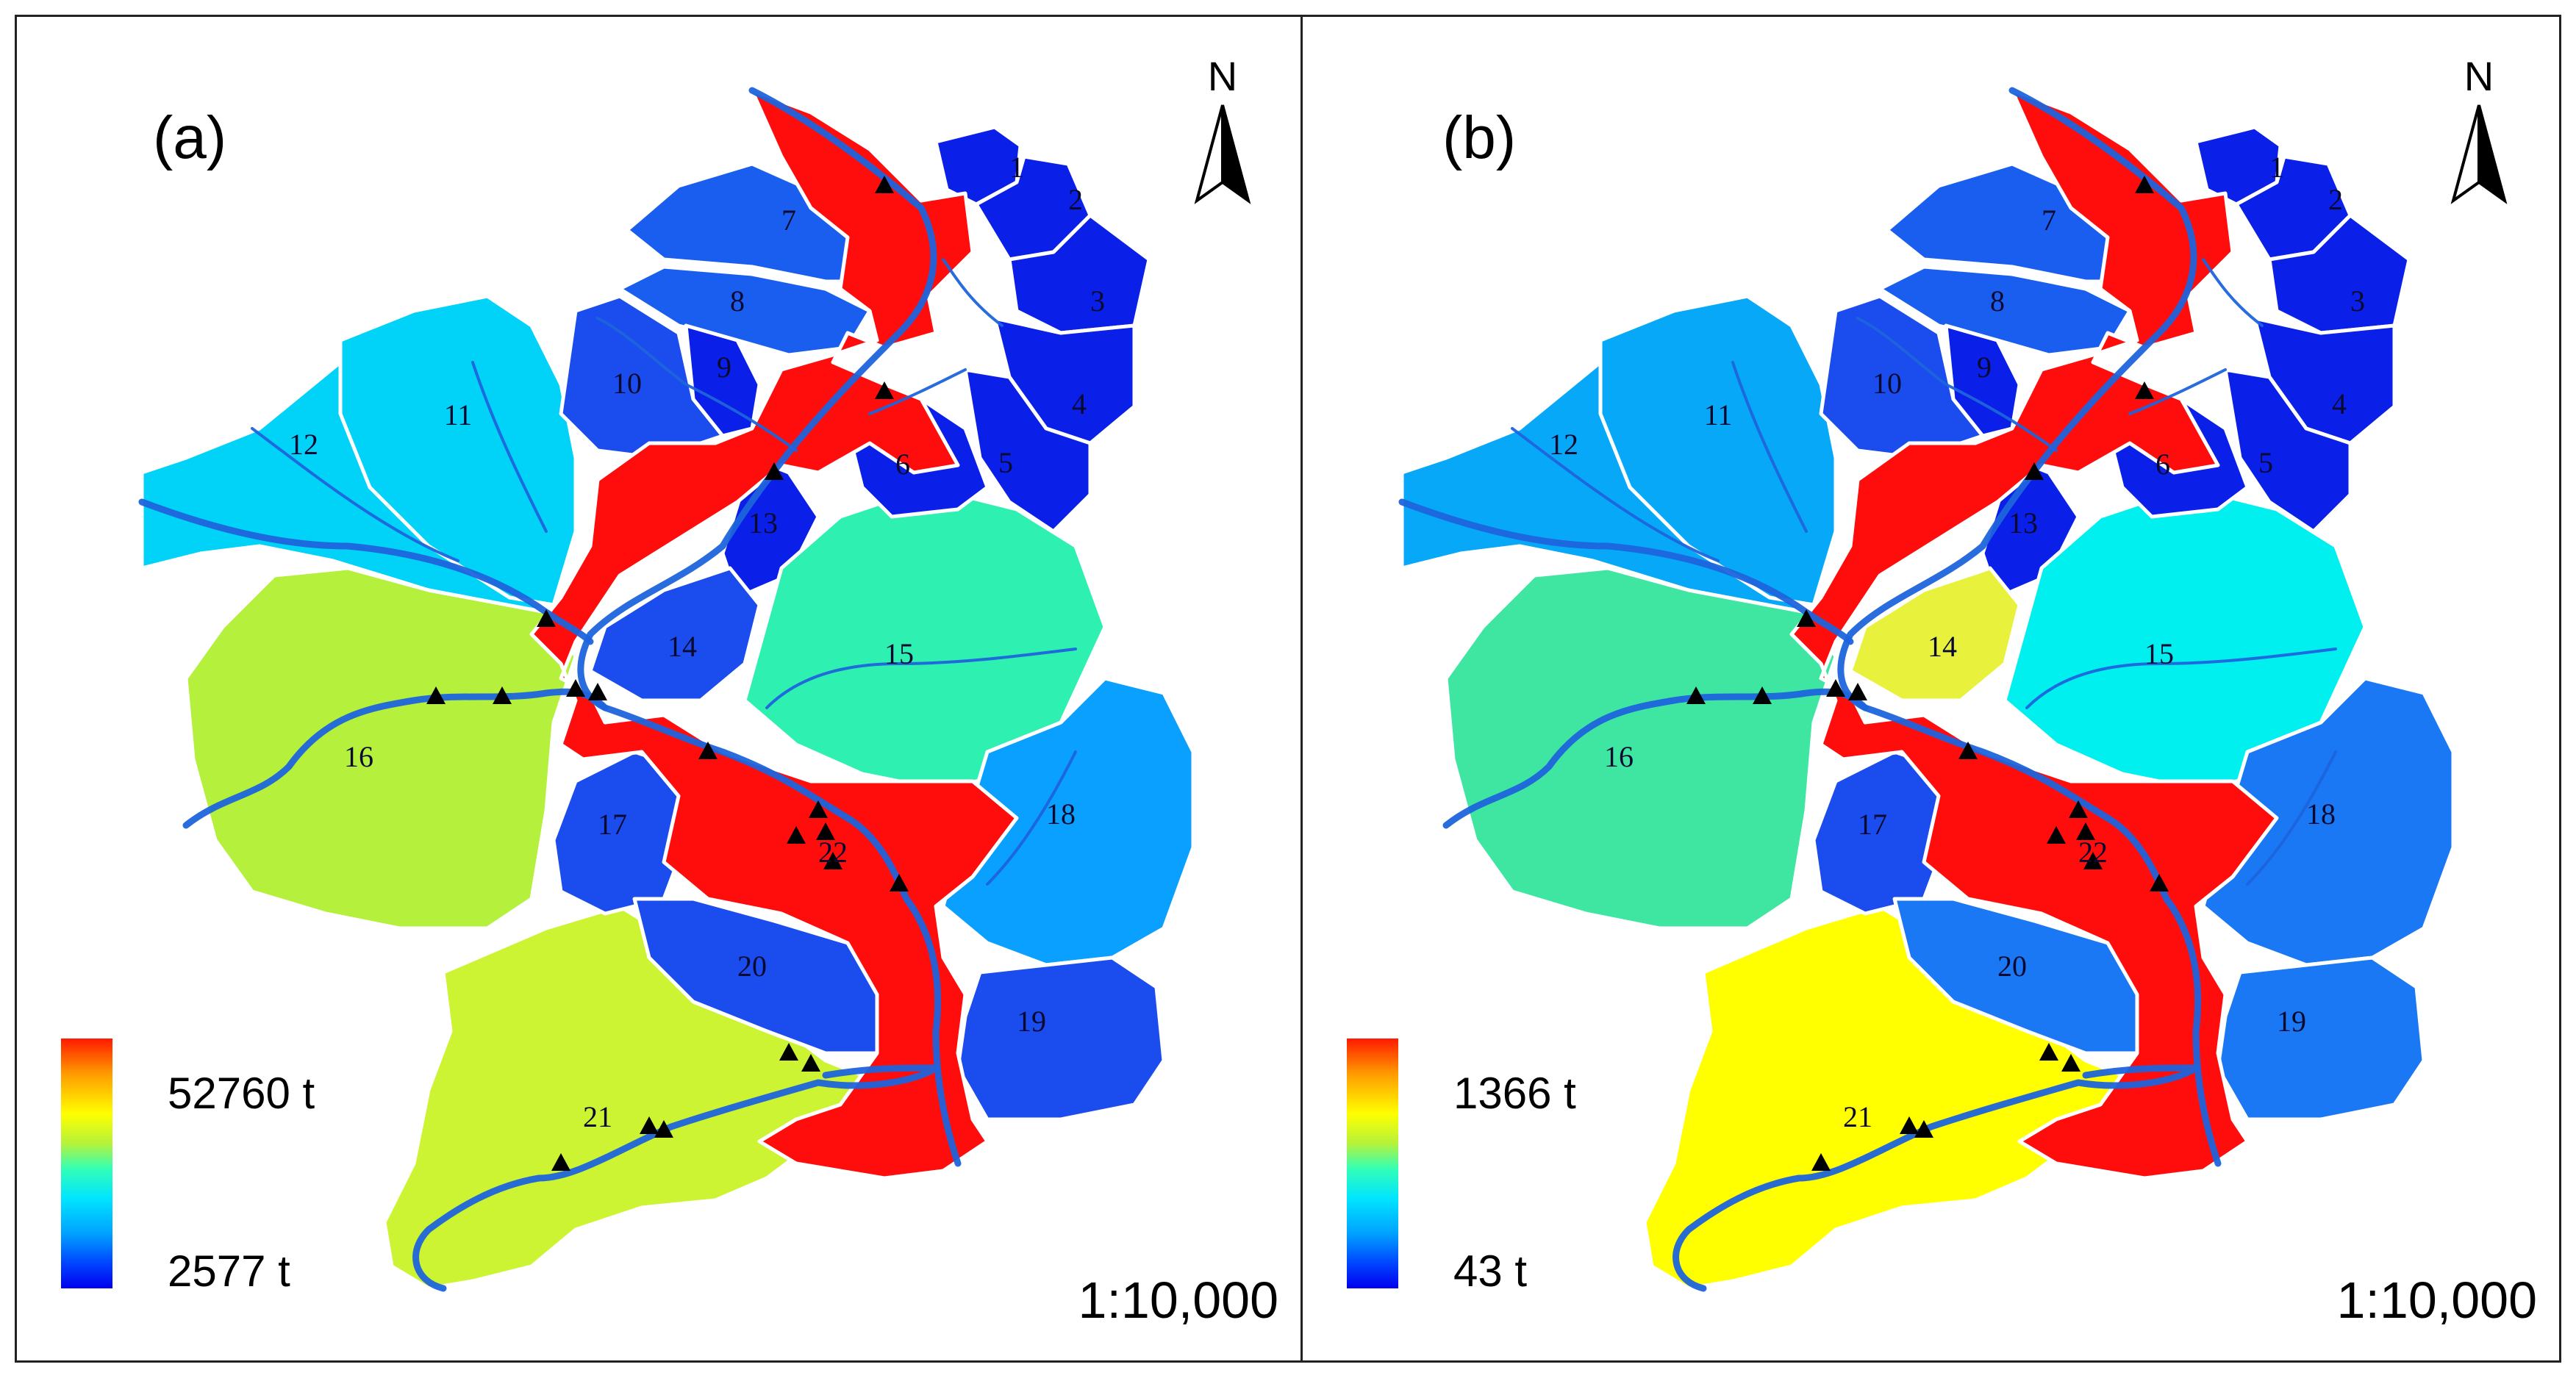  Describe the element at coordinates (1479, 137) in the screenshot. I see `panel-label: (b)` at that location.